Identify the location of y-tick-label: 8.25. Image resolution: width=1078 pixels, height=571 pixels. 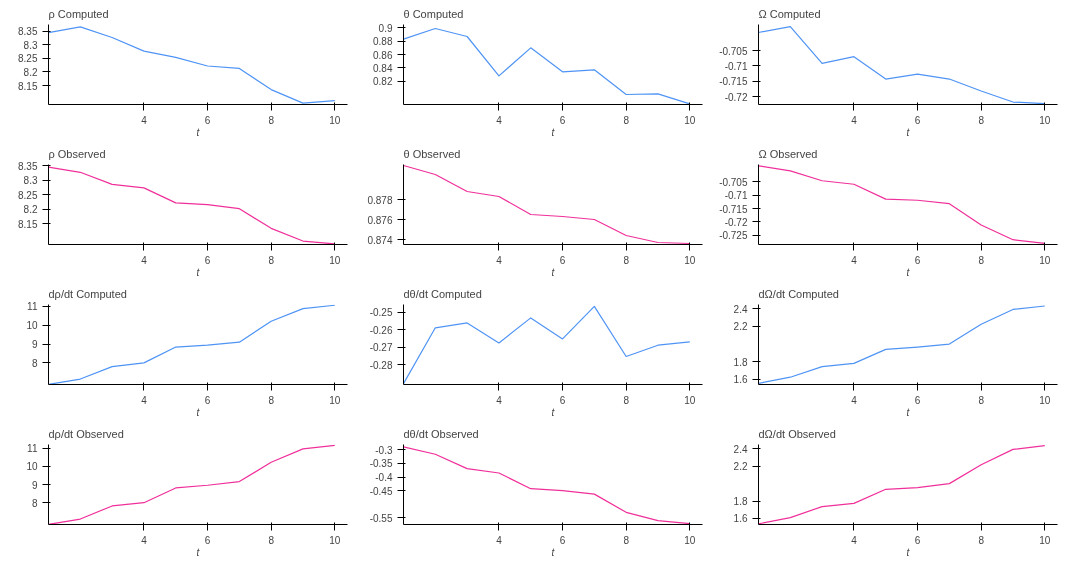
(28, 59).